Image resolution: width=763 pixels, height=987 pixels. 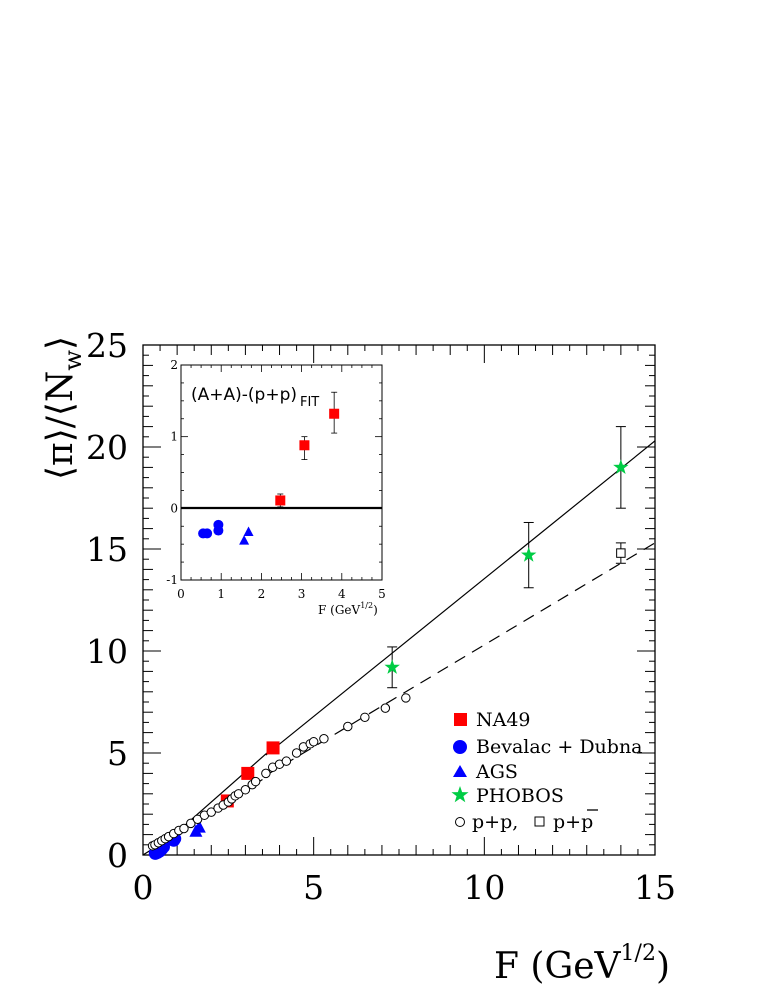 I want to click on inset-x-tick-label: 0, so click(x=181, y=594).